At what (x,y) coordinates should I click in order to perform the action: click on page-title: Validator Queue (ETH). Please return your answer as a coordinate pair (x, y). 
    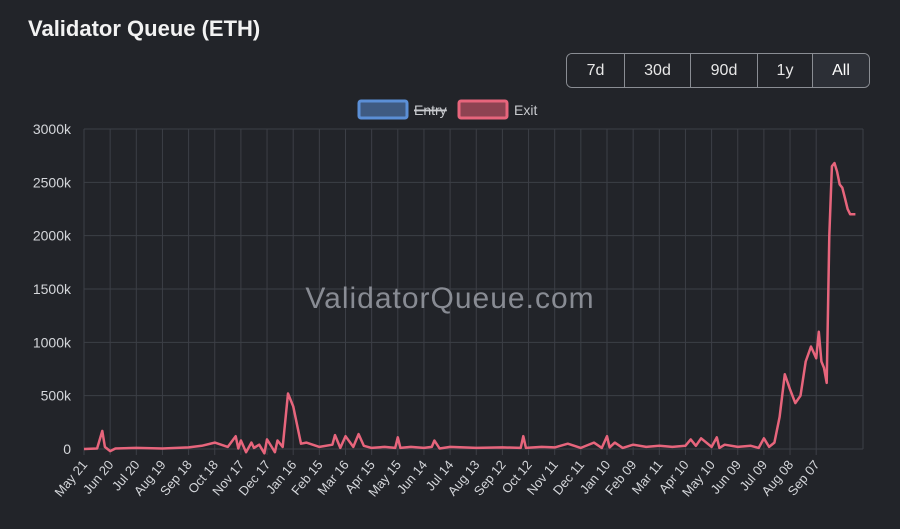
    Looking at the image, I should click on (144, 28).